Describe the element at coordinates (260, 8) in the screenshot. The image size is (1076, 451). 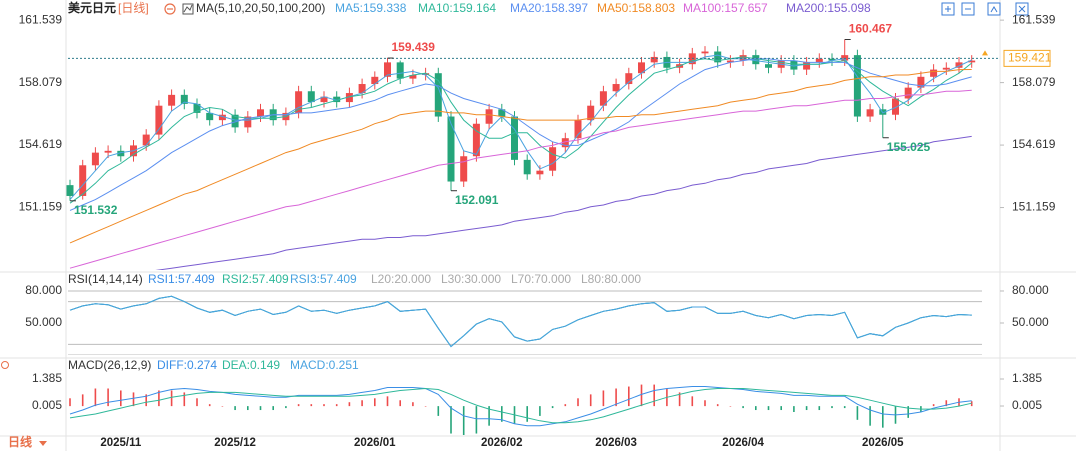
I see `indicator-label: MA(5,10,20,50,100,200)` at that location.